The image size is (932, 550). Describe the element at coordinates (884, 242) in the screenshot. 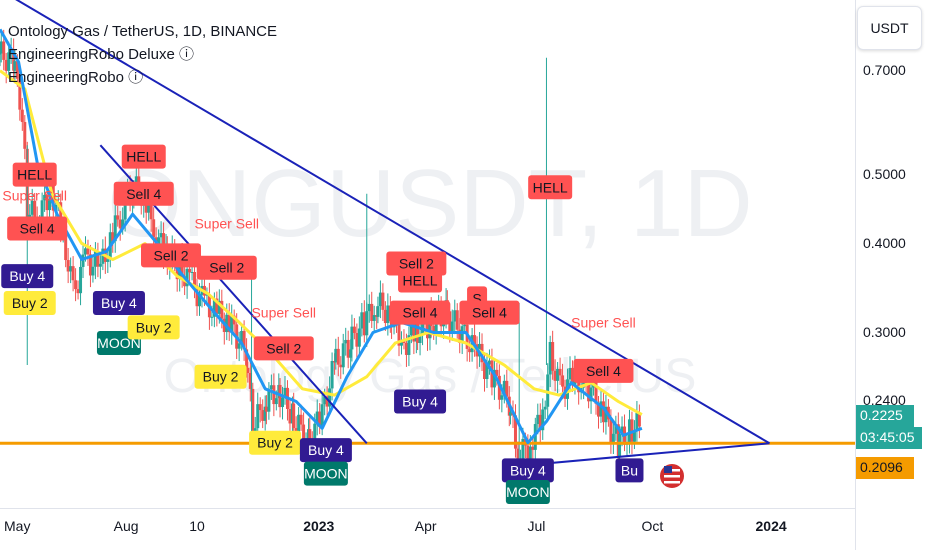

I see `price-tick-label: 0.4000` at that location.